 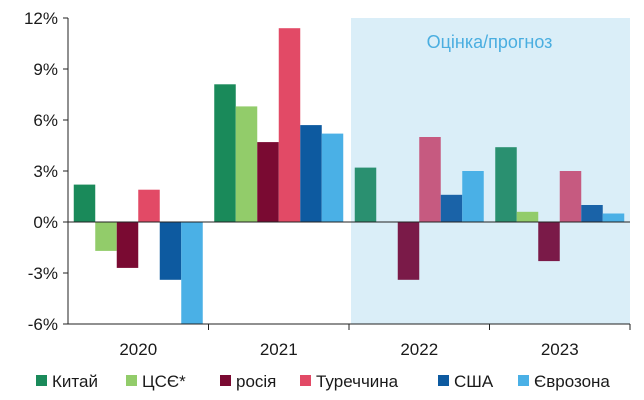 I want to click on legend: Китай ЦСЄ* росія Туреччина США Єврозона, so click(x=323, y=381).